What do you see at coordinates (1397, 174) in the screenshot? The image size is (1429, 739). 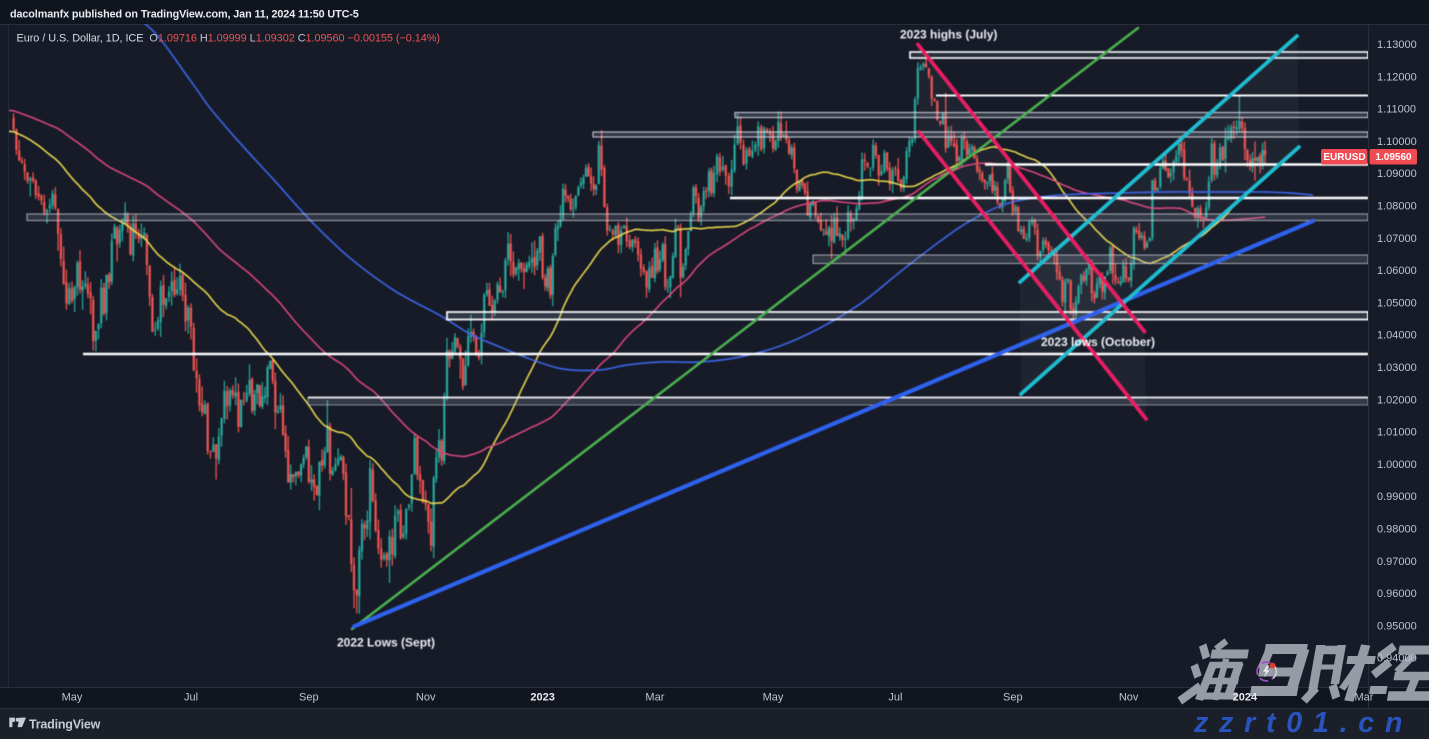 I see `svg-text: 1.09000` at bounding box center [1397, 174].